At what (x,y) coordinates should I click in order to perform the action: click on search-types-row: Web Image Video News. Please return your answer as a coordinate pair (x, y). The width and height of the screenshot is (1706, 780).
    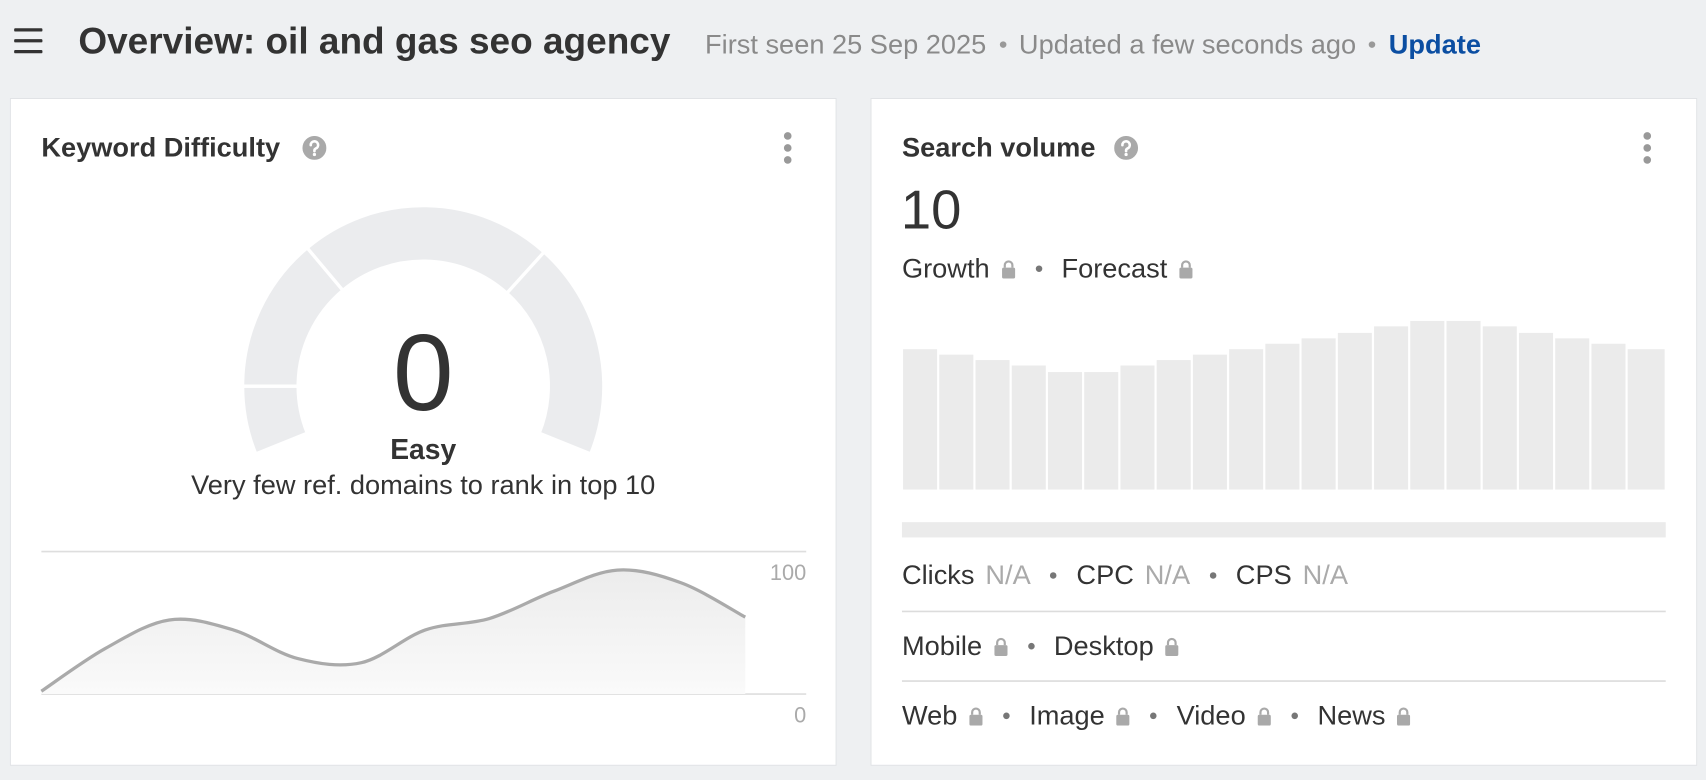
    Looking at the image, I should click on (1157, 716).